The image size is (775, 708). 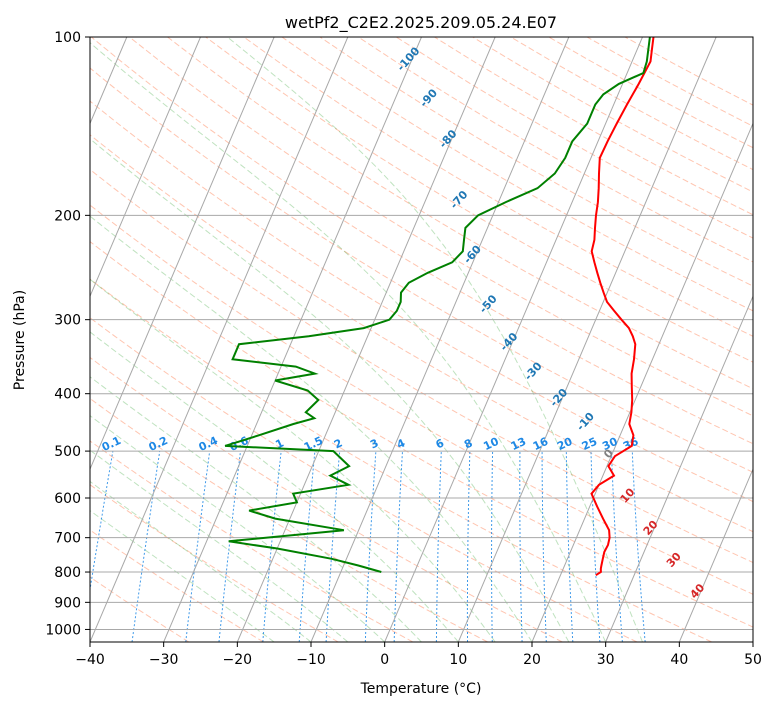 What do you see at coordinates (458, 660) in the screenshot?
I see `x-tick-label: 10` at bounding box center [458, 660].